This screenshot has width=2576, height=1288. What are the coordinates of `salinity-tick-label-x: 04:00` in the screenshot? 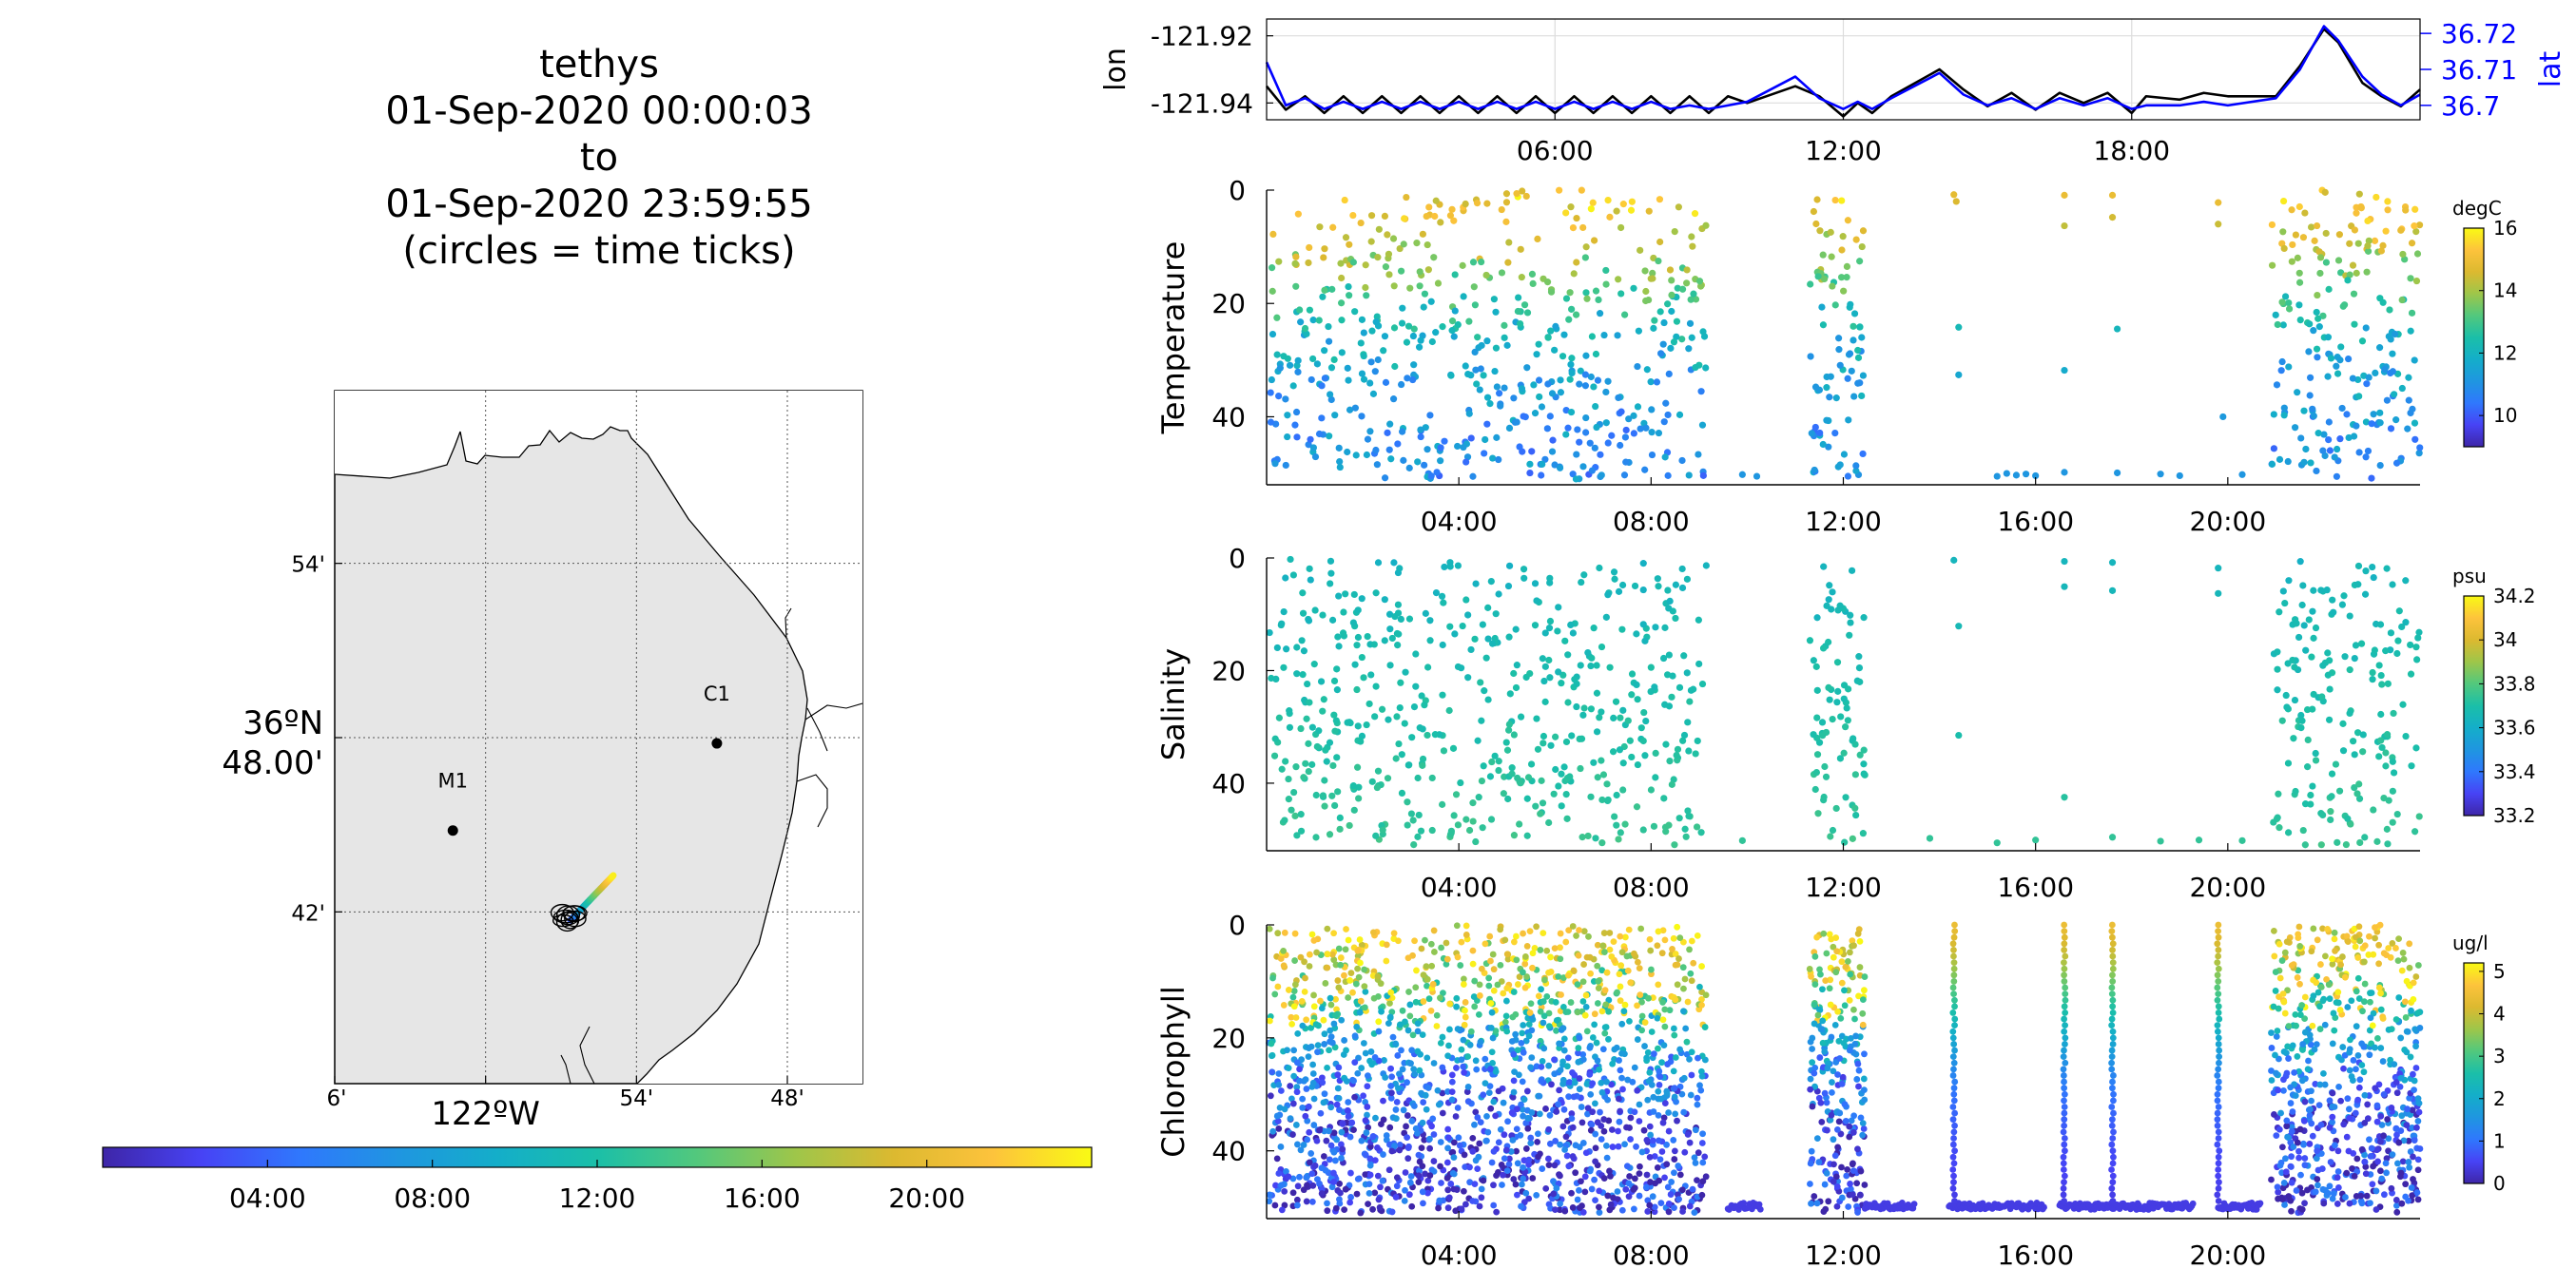 It's located at (1459, 887).